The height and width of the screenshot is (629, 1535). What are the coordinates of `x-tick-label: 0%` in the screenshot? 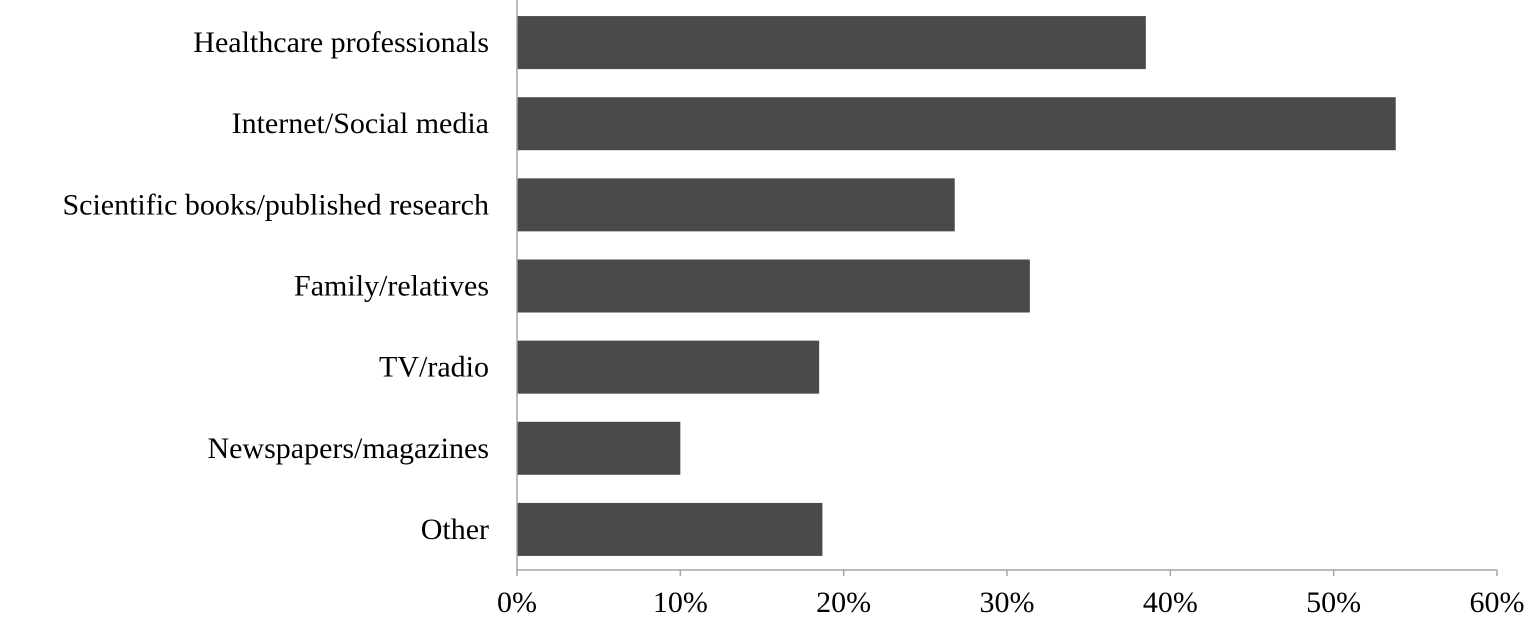 It's located at (517, 602).